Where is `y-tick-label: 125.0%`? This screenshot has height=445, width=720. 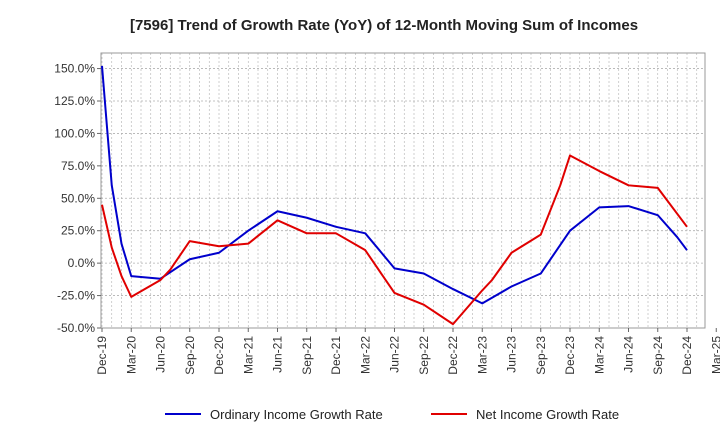
y-tick-label: 125.0% is located at coordinates (74, 101).